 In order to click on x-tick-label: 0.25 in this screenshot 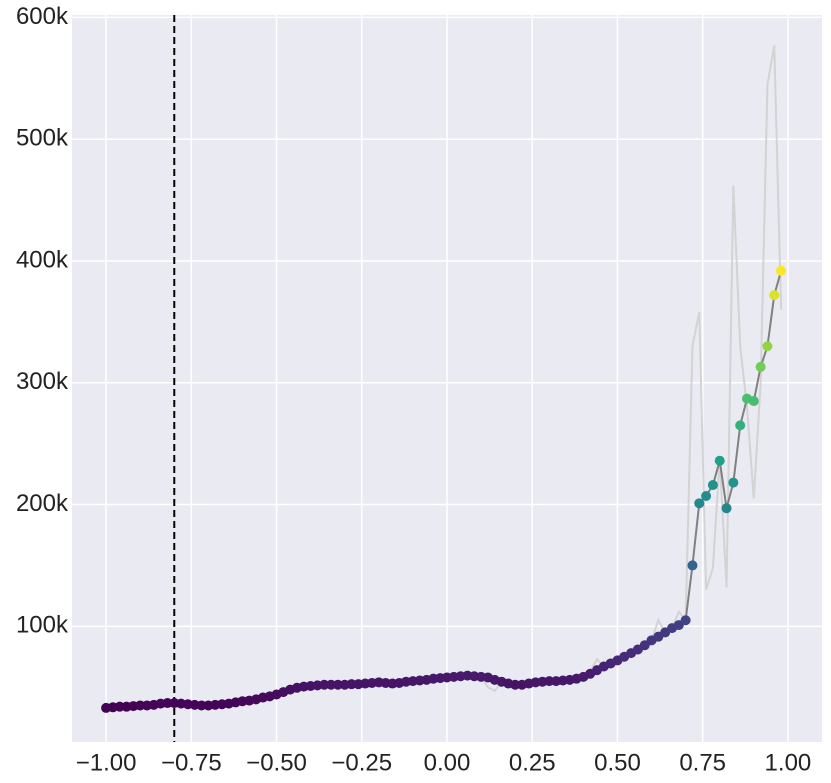, I will do `click(532, 762)`.